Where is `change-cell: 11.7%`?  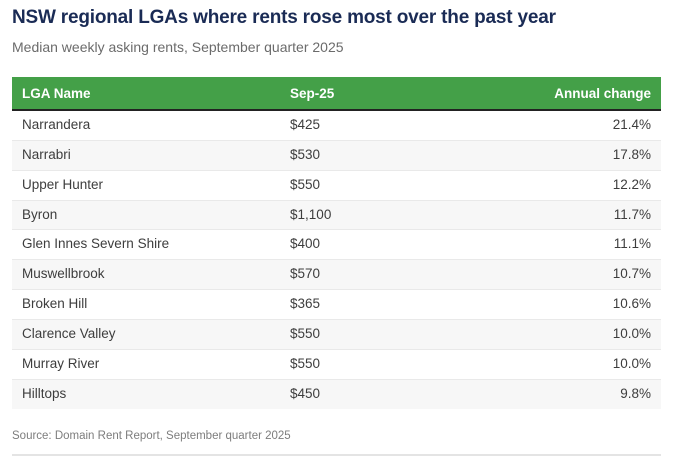 change-cell: 11.7% is located at coordinates (632, 214).